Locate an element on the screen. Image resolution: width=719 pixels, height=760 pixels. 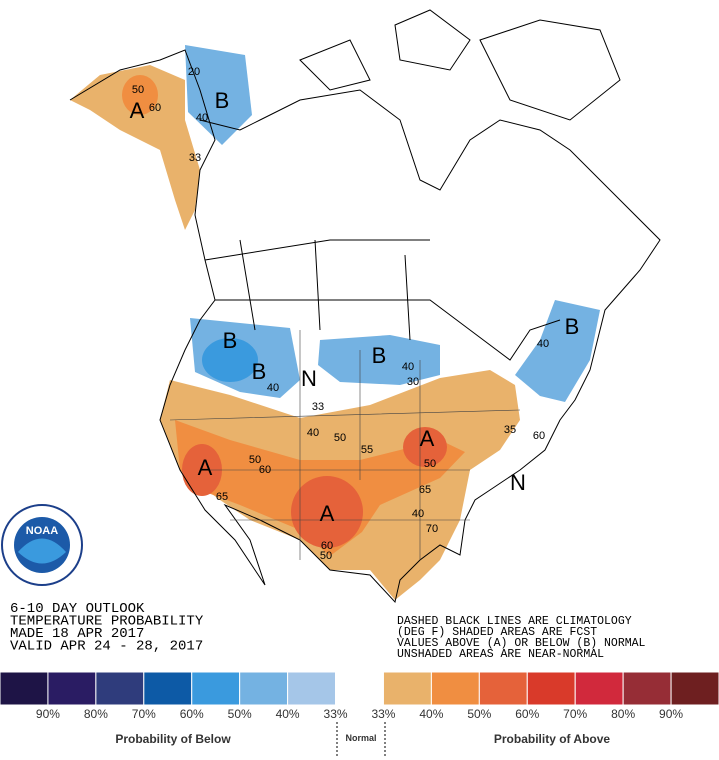
contour-label: 70 is located at coordinates (432, 529).